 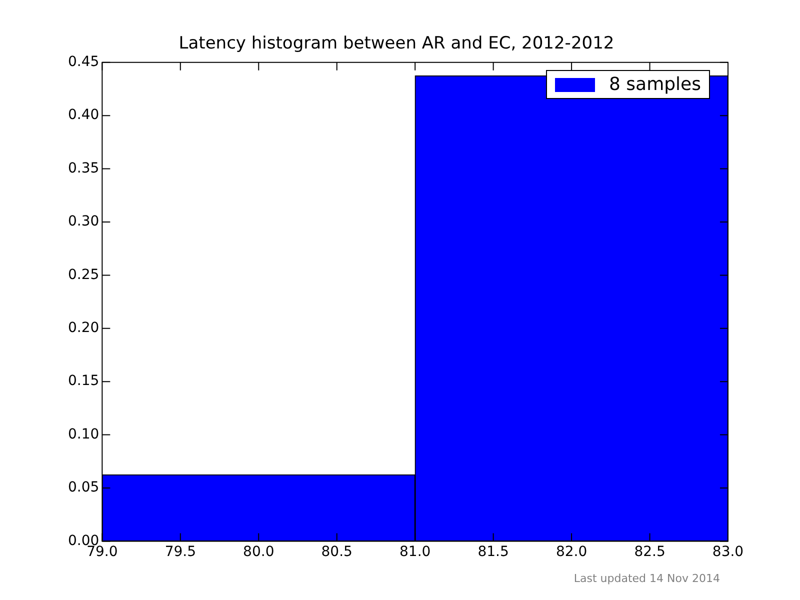 What do you see at coordinates (655, 84) in the screenshot?
I see `legend-label: 8 samples` at bounding box center [655, 84].